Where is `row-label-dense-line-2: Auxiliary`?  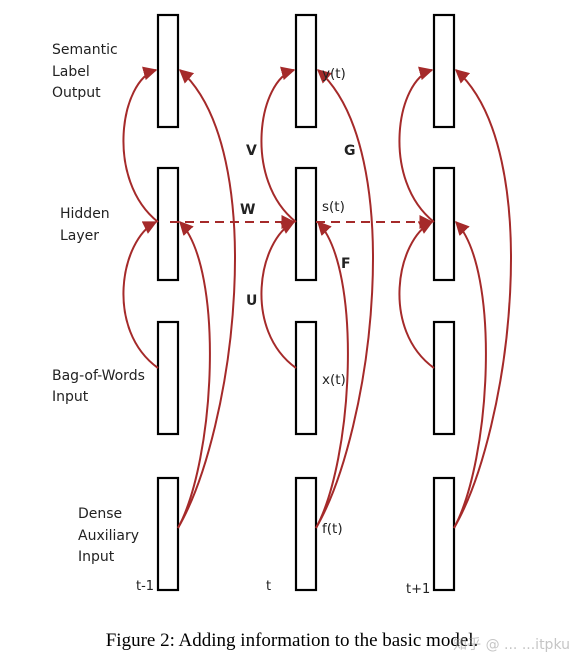 row-label-dense-line-2: Auxiliary is located at coordinates (108, 536).